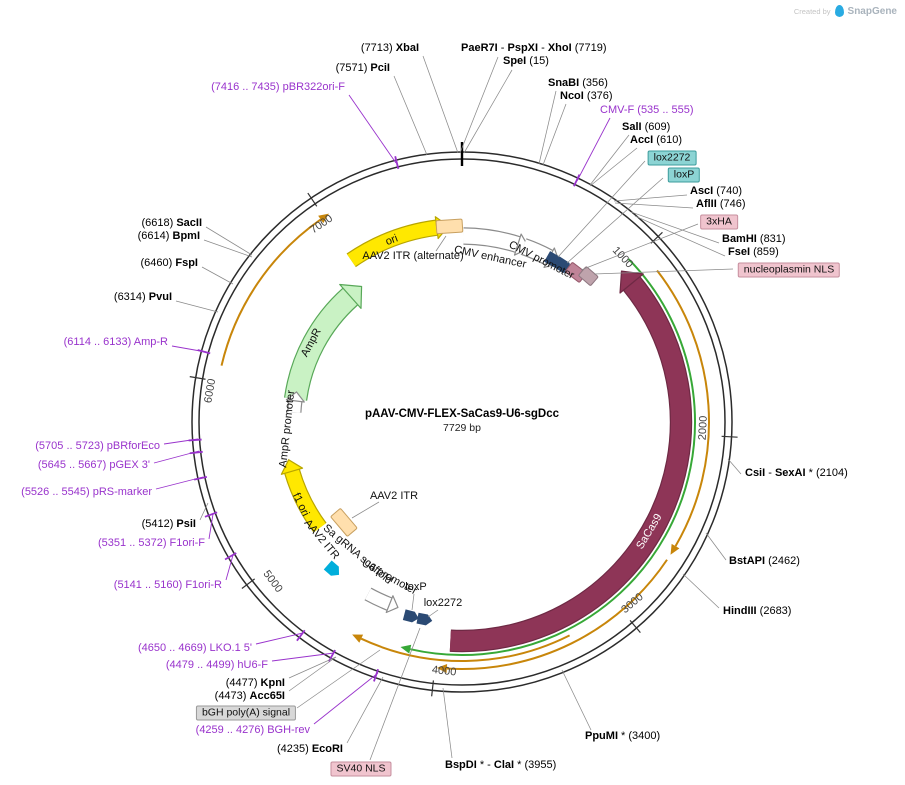  I want to click on leader-itr-horizontal, so click(365, 510).